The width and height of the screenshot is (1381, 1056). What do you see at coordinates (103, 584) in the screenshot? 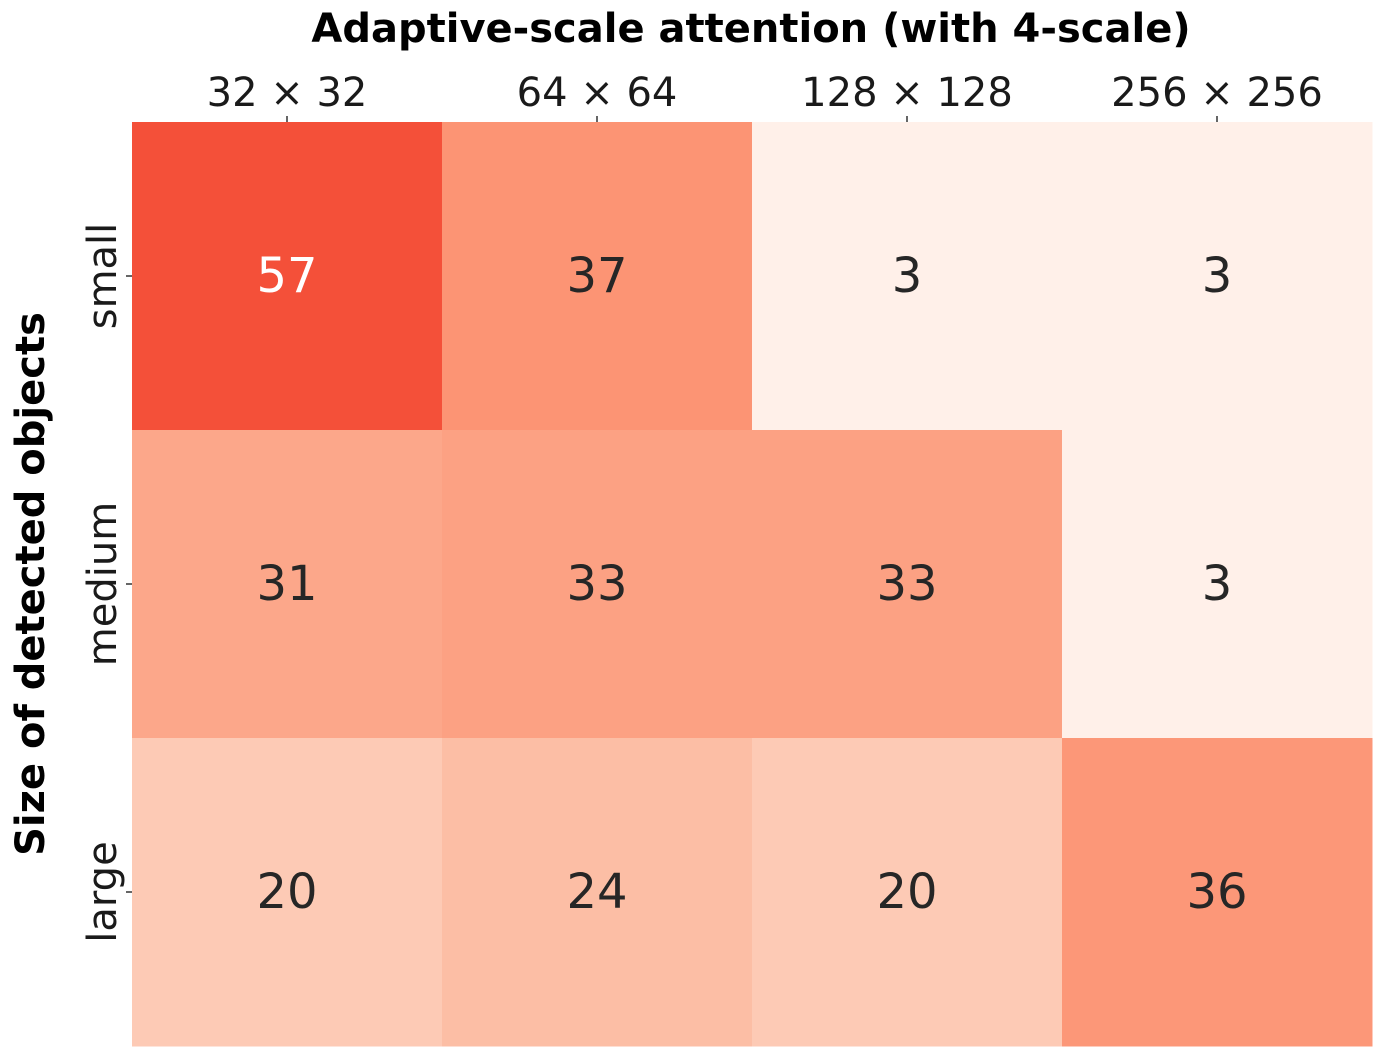
I see `y-tick-label: medium` at bounding box center [103, 584].